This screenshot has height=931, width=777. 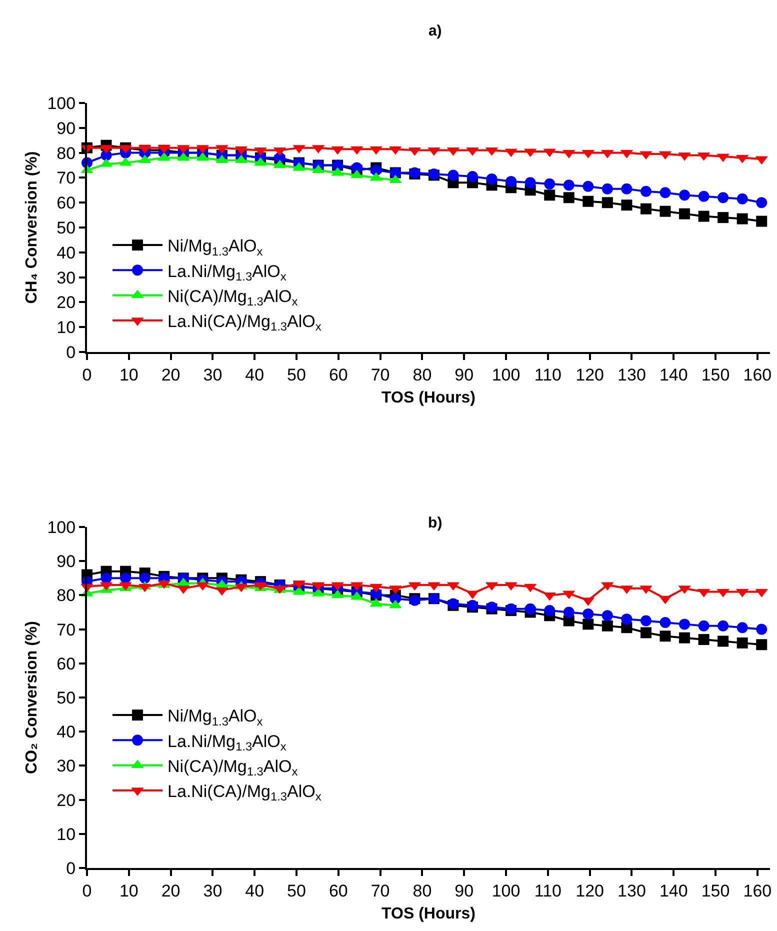 What do you see at coordinates (215, 247) in the screenshot?
I see `legend-label: Ni/Mg$_{1.3}$AlO$_{x}$` at bounding box center [215, 247].